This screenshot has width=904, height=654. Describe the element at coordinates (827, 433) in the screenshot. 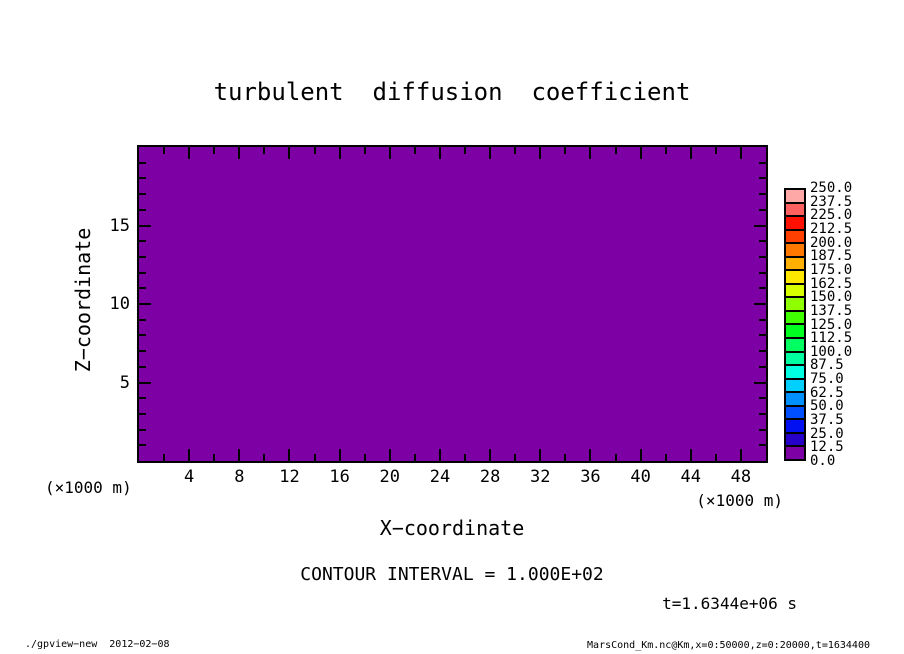

I see `colorbar-tick-label: 25.0` at that location.